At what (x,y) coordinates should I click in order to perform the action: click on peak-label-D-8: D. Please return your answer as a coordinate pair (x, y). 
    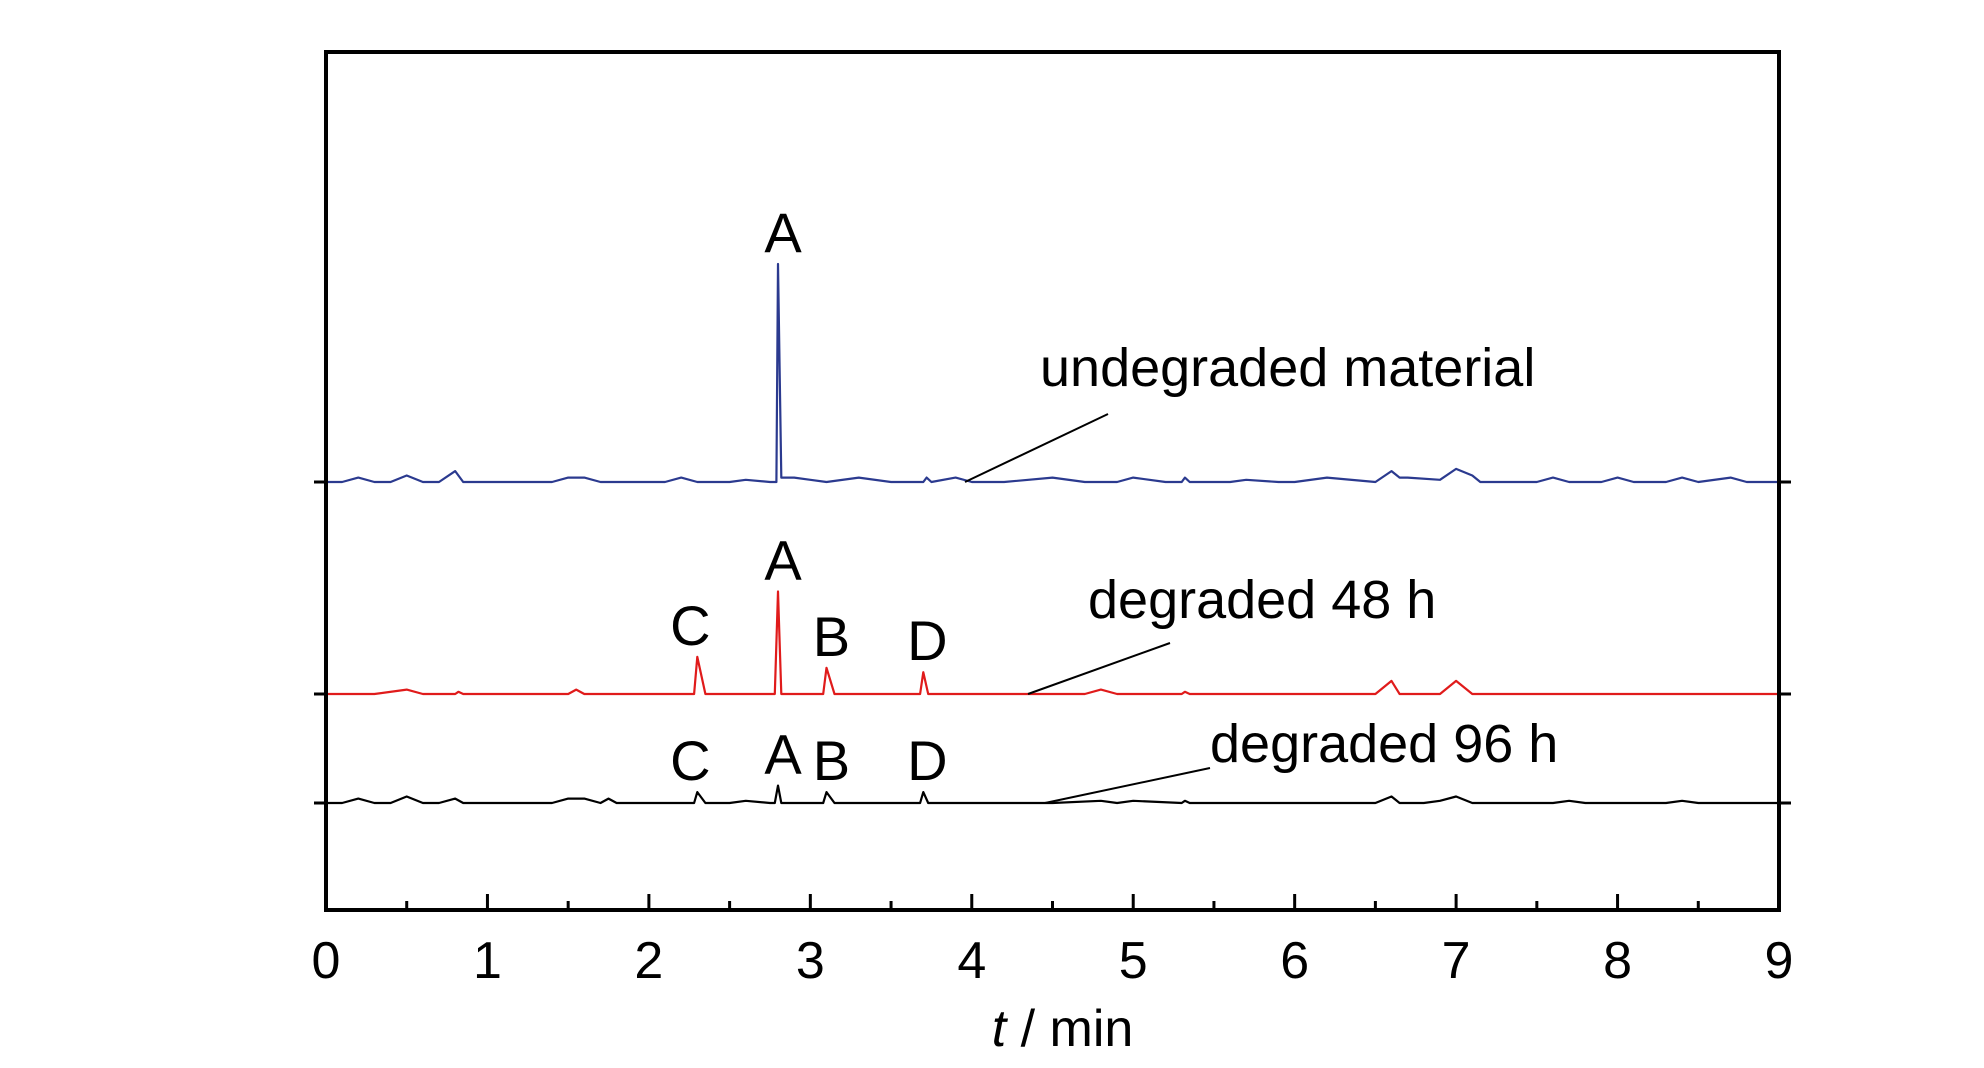
    Looking at the image, I should click on (927, 760).